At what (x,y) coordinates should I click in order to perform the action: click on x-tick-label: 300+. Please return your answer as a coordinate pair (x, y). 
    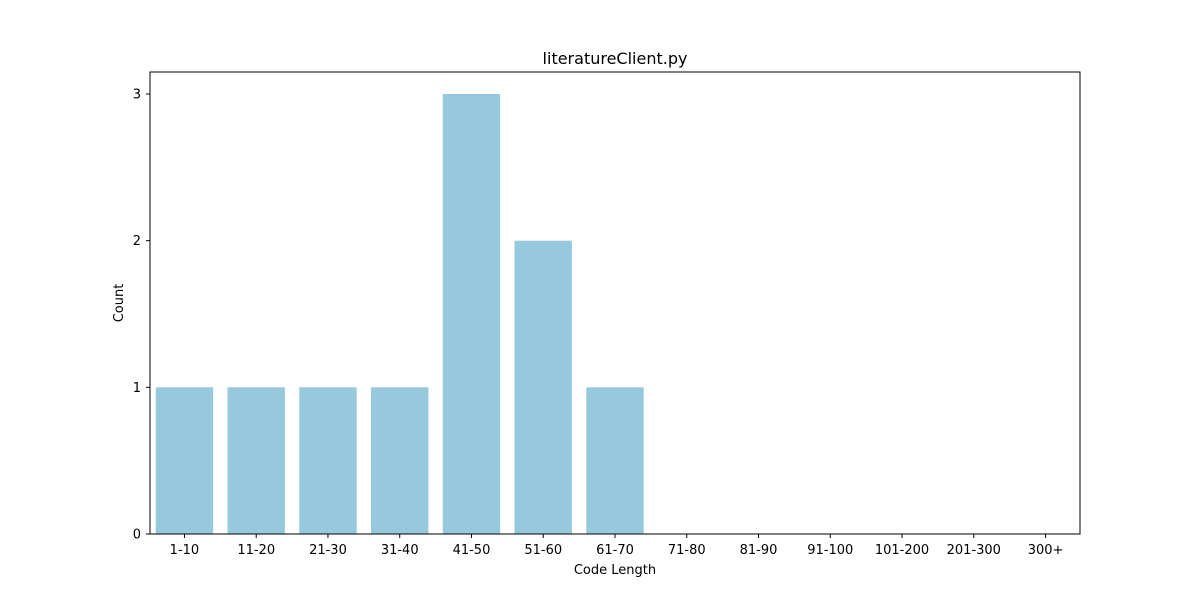
    Looking at the image, I should click on (1046, 550).